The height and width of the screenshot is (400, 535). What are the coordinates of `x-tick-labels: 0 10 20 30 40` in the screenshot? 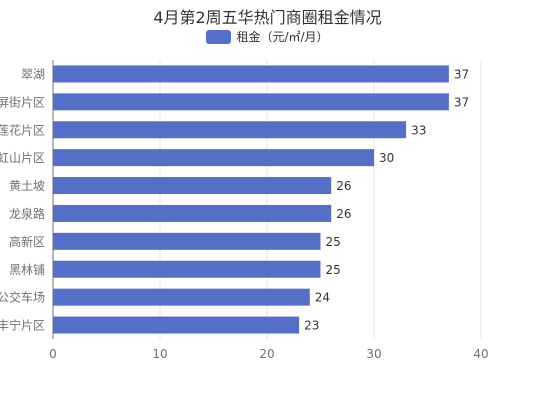 It's located at (268, 354).